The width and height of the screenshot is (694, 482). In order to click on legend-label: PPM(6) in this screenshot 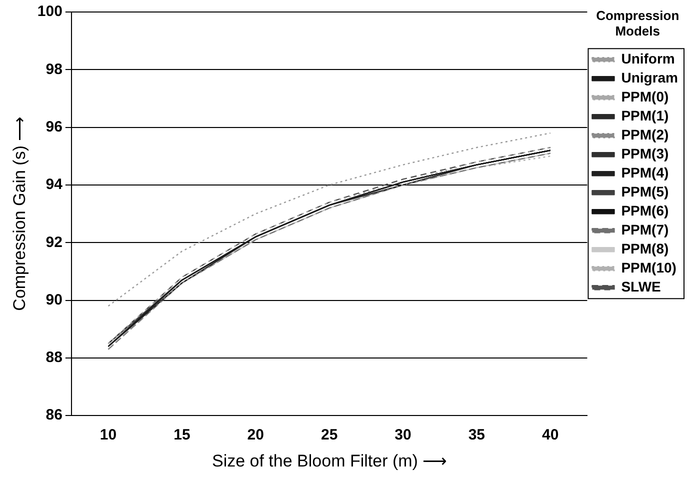, I will do `click(645, 210)`.